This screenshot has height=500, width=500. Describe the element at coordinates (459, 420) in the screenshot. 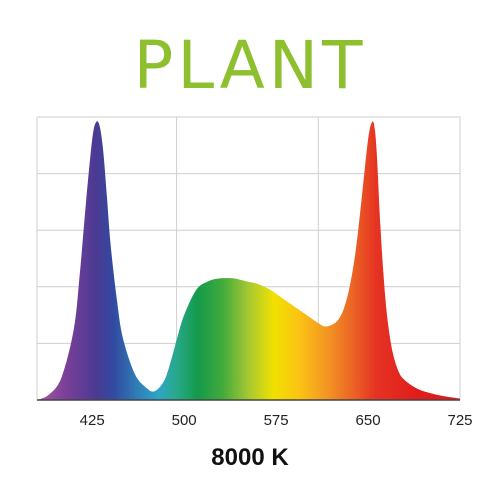

I see `x-tick-label: 725` at that location.